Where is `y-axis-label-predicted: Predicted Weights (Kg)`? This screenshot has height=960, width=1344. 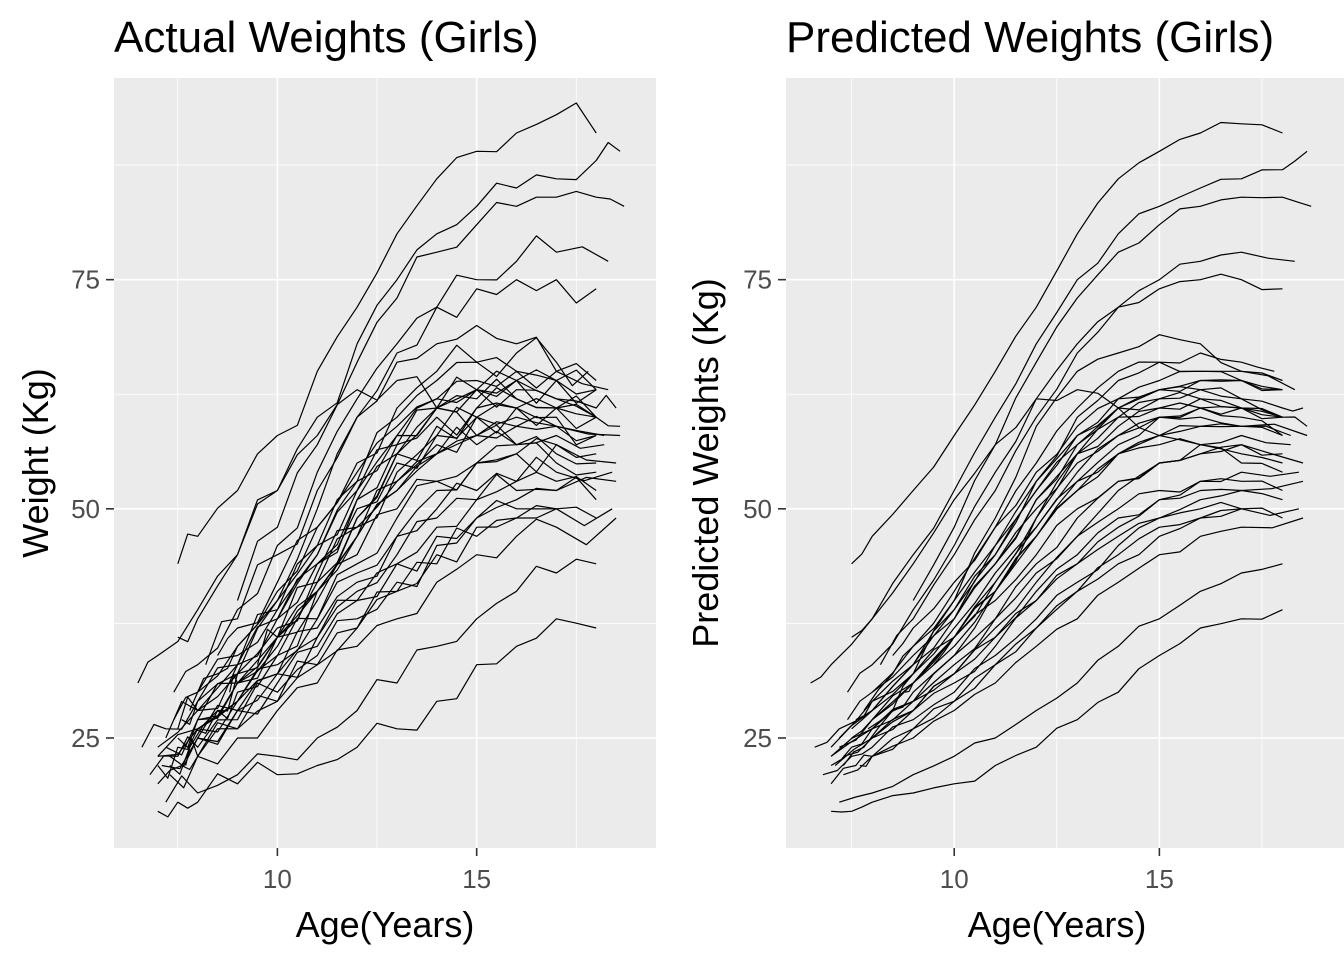
y-axis-label-predicted: Predicted Weights (Kg) is located at coordinates (705, 463).